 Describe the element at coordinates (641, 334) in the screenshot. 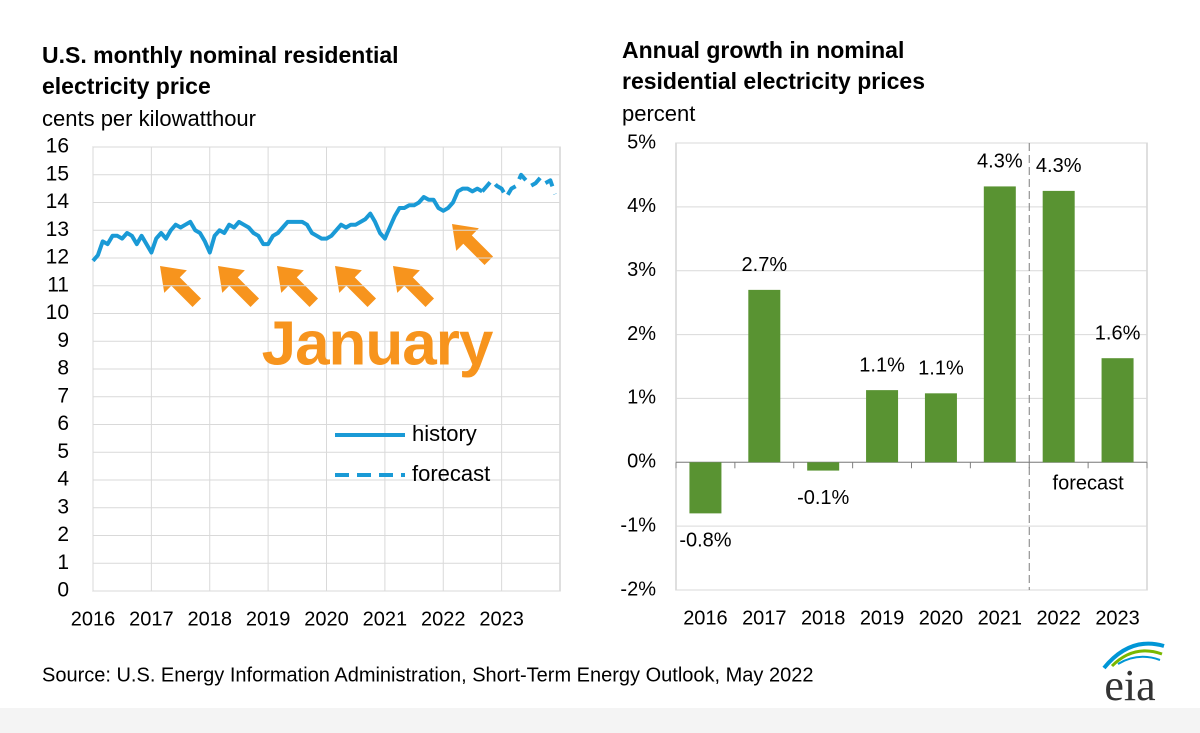

I see `y-tick-label: 2%` at that location.